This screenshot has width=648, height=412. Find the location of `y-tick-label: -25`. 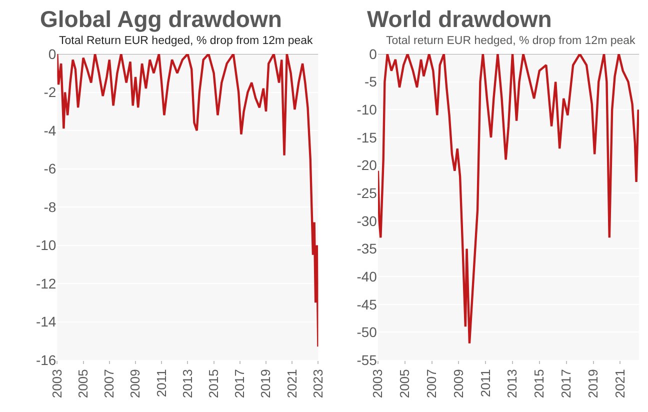

y-tick-label: -25 is located at coordinates (367, 192).